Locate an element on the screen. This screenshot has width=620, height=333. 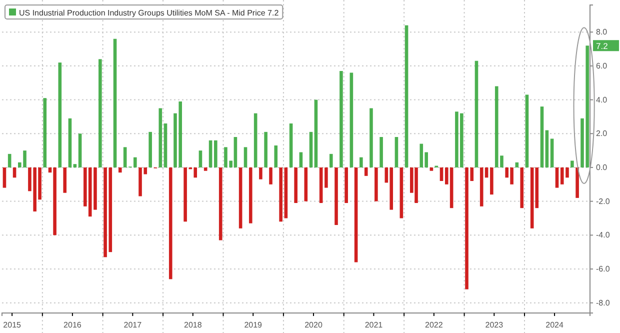
y-tick-label: -4.0 is located at coordinates (603, 235).